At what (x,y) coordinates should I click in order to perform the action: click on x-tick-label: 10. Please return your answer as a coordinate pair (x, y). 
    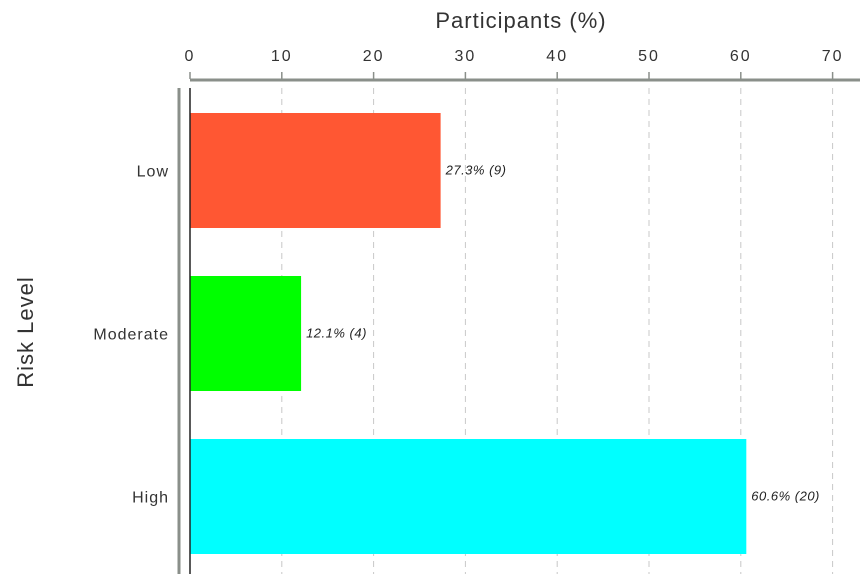
    Looking at the image, I should click on (282, 56).